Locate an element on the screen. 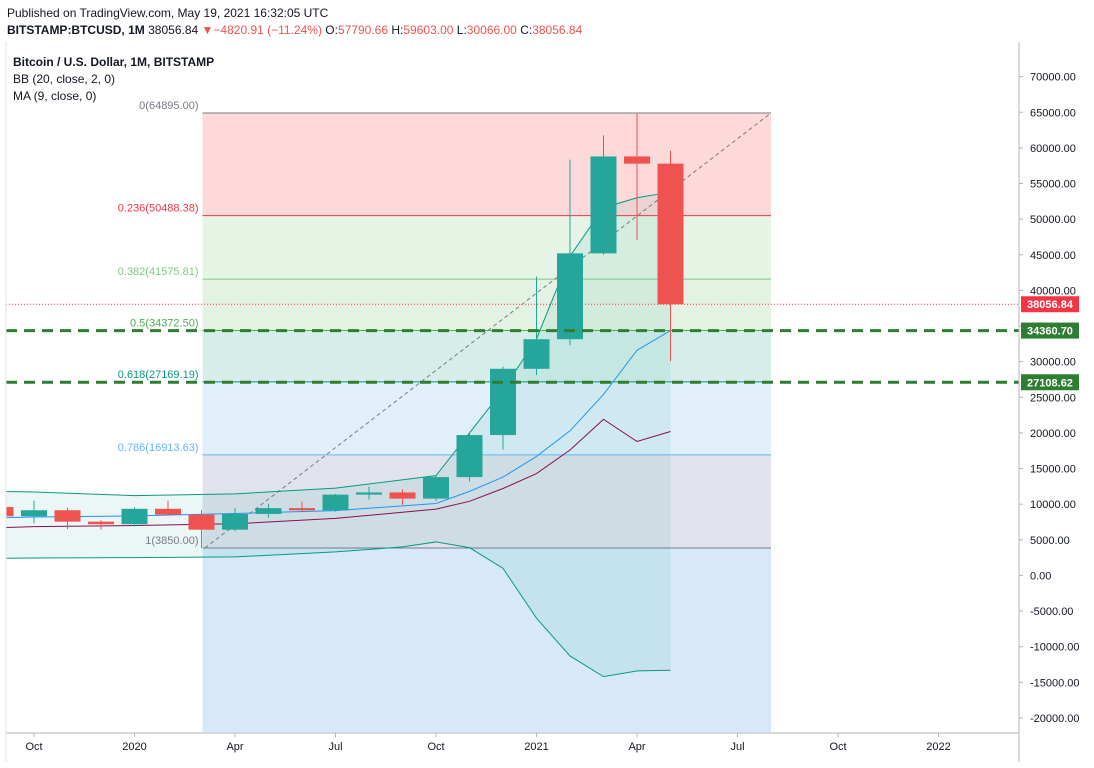  level-badge-1: 27108.62 is located at coordinates (1050, 383).